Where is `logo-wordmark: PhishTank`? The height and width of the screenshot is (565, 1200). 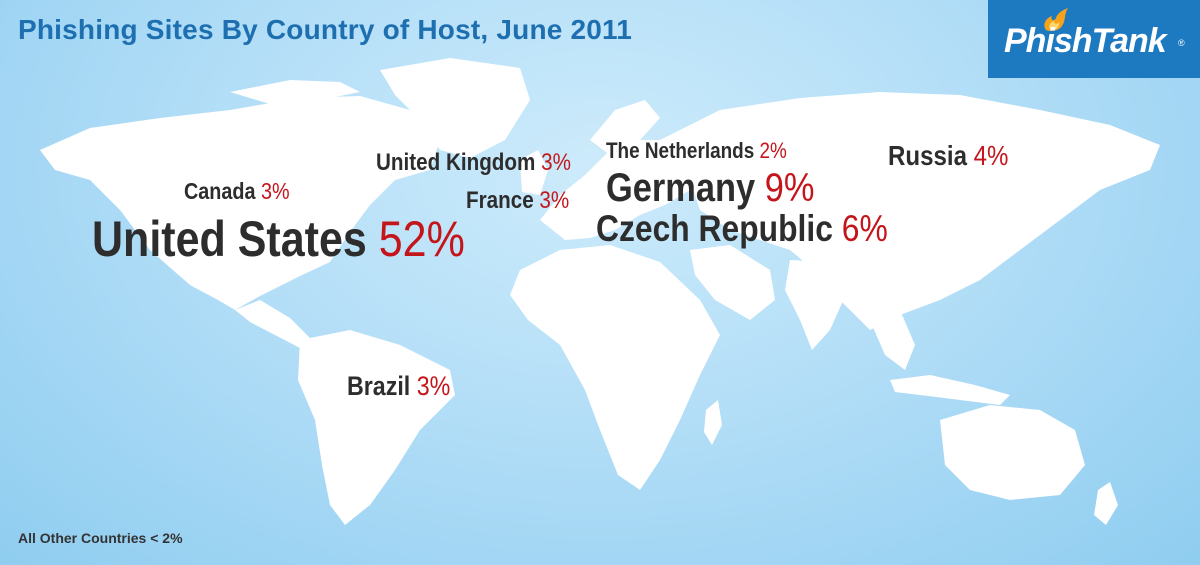 logo-wordmark: PhishTank is located at coordinates (1085, 41).